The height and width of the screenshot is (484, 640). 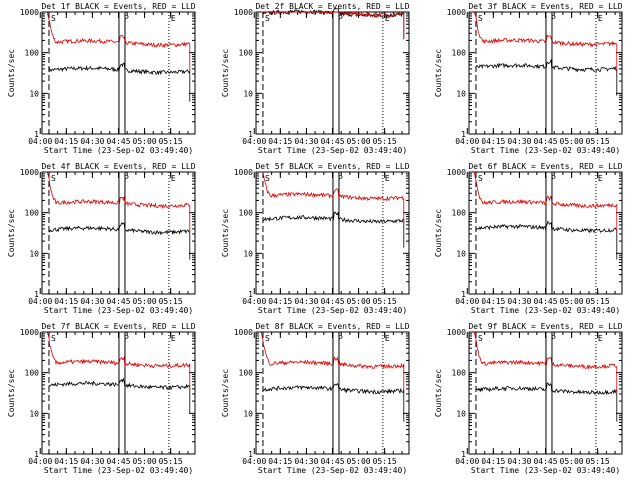 What do you see at coordinates (545, 326) in the screenshot?
I see `chart-title: Det 9f BLACK = Events, RED = LLD` at bounding box center [545, 326].